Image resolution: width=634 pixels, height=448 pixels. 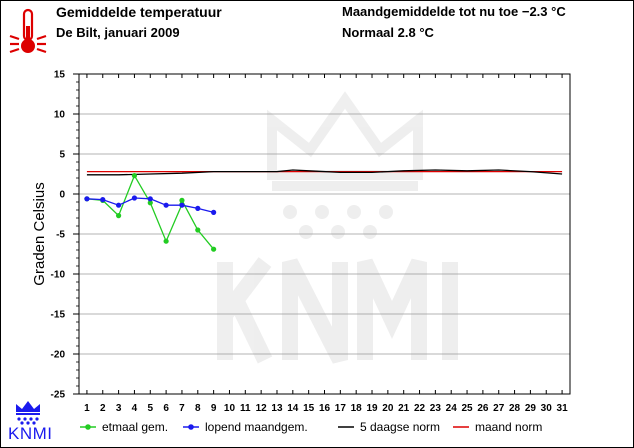 I want to click on y-tick-label: 15, so click(x=60, y=75).